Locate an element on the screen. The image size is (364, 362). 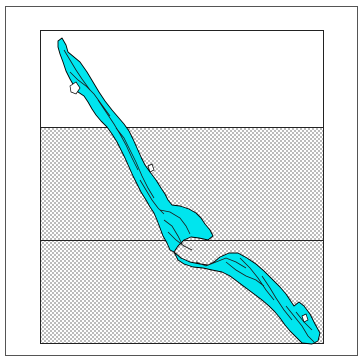
river-lower-reach is located at coordinates (247, 298).